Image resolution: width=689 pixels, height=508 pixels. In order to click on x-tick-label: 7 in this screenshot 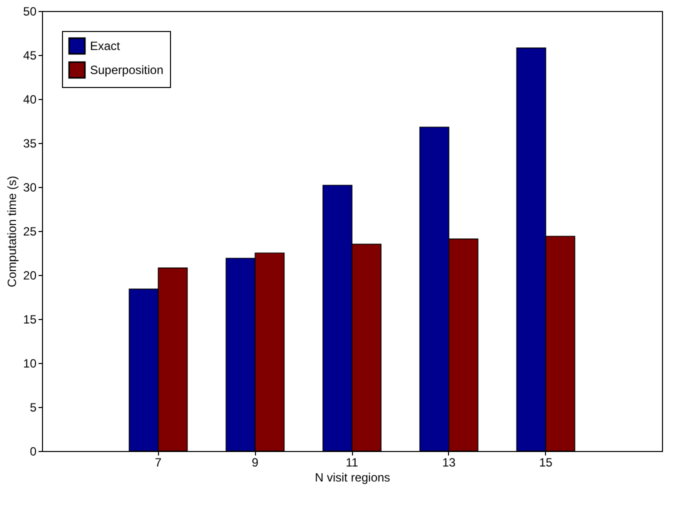, I will do `click(158, 463)`.